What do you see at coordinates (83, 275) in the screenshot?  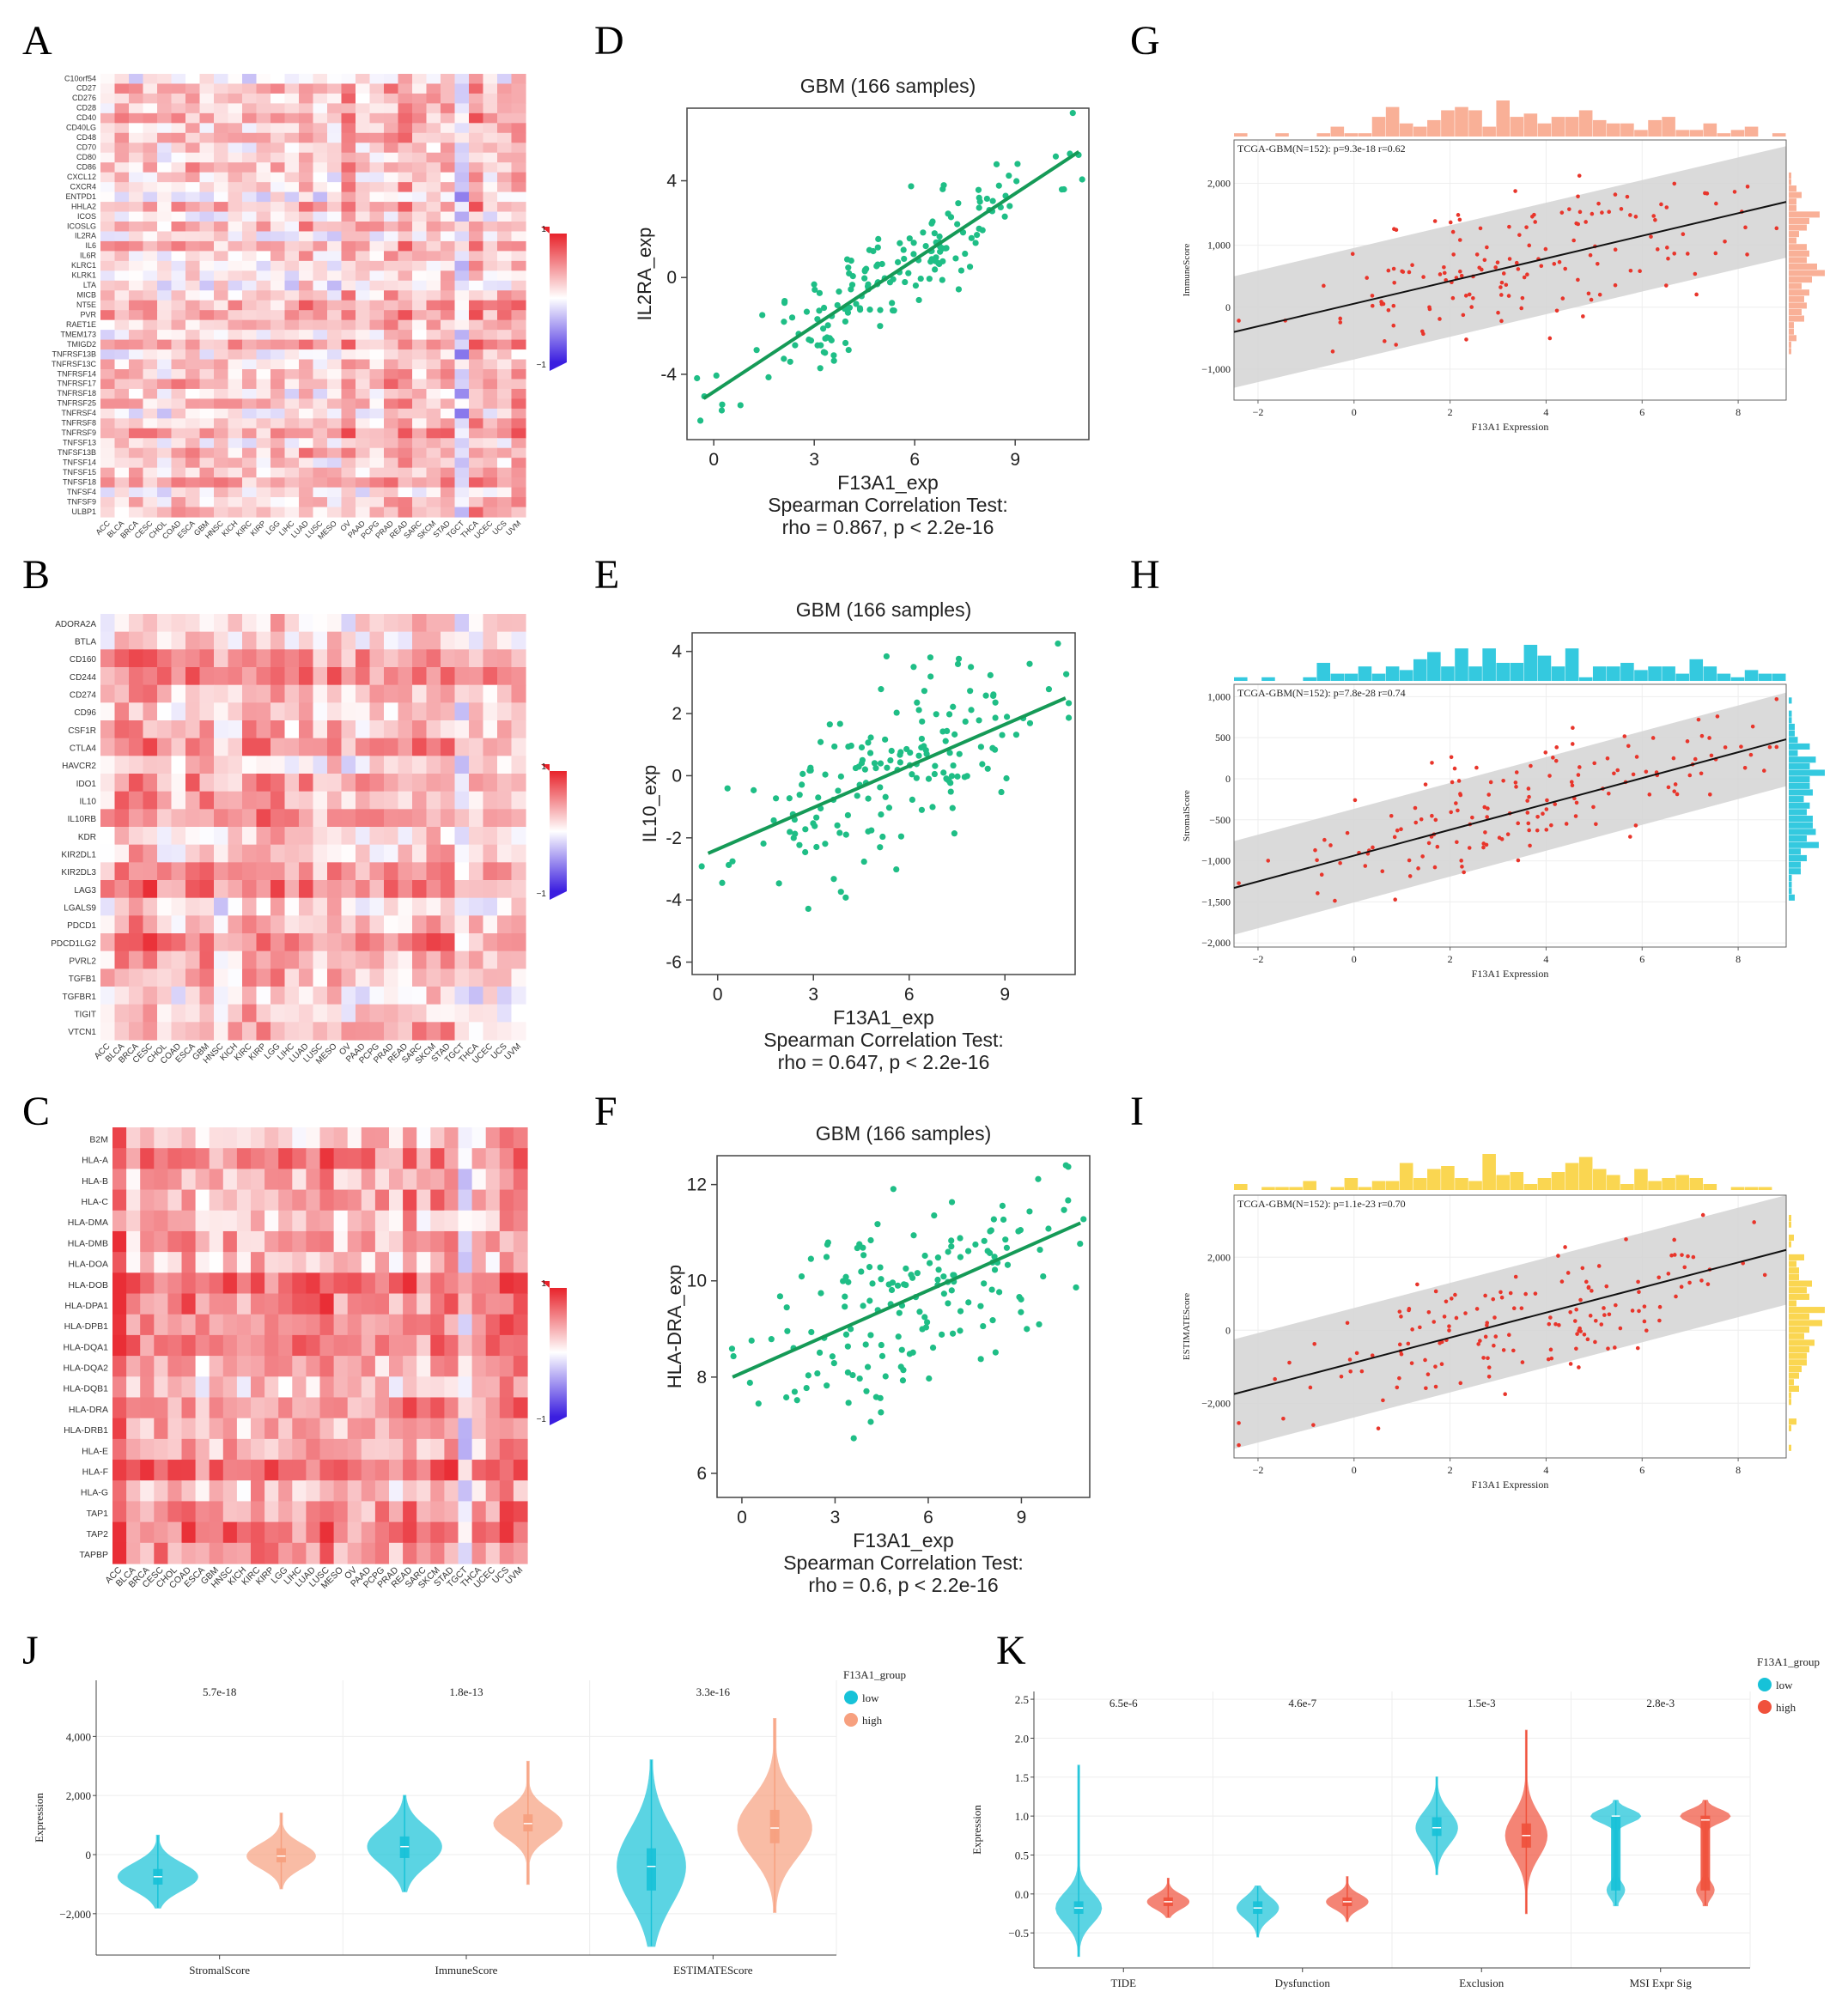 I see `heatmap-row-label: KLRK1` at bounding box center [83, 275].